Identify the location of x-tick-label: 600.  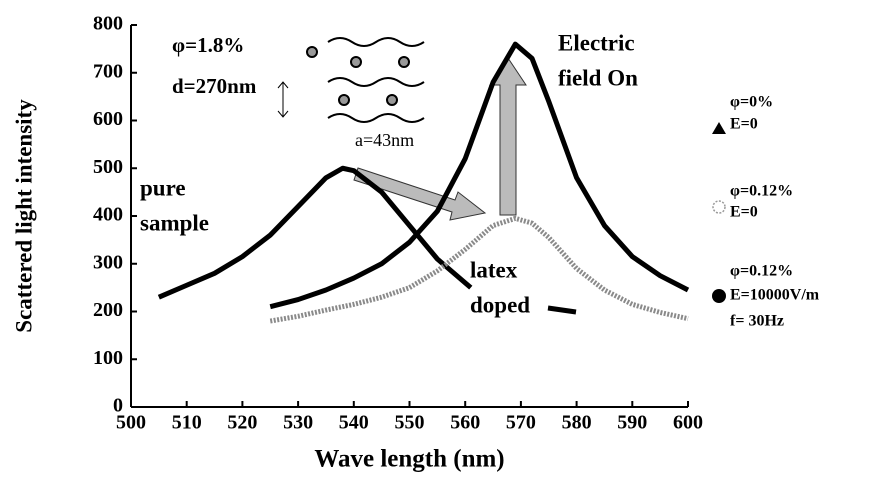
(688, 423).